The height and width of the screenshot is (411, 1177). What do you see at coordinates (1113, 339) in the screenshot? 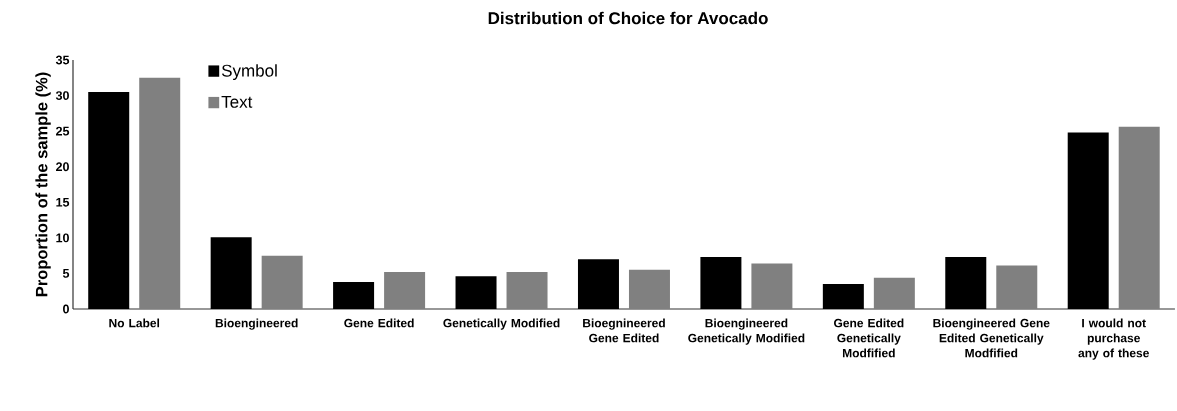
I see `x-tick-label: I would not purchase any of these` at bounding box center [1113, 339].